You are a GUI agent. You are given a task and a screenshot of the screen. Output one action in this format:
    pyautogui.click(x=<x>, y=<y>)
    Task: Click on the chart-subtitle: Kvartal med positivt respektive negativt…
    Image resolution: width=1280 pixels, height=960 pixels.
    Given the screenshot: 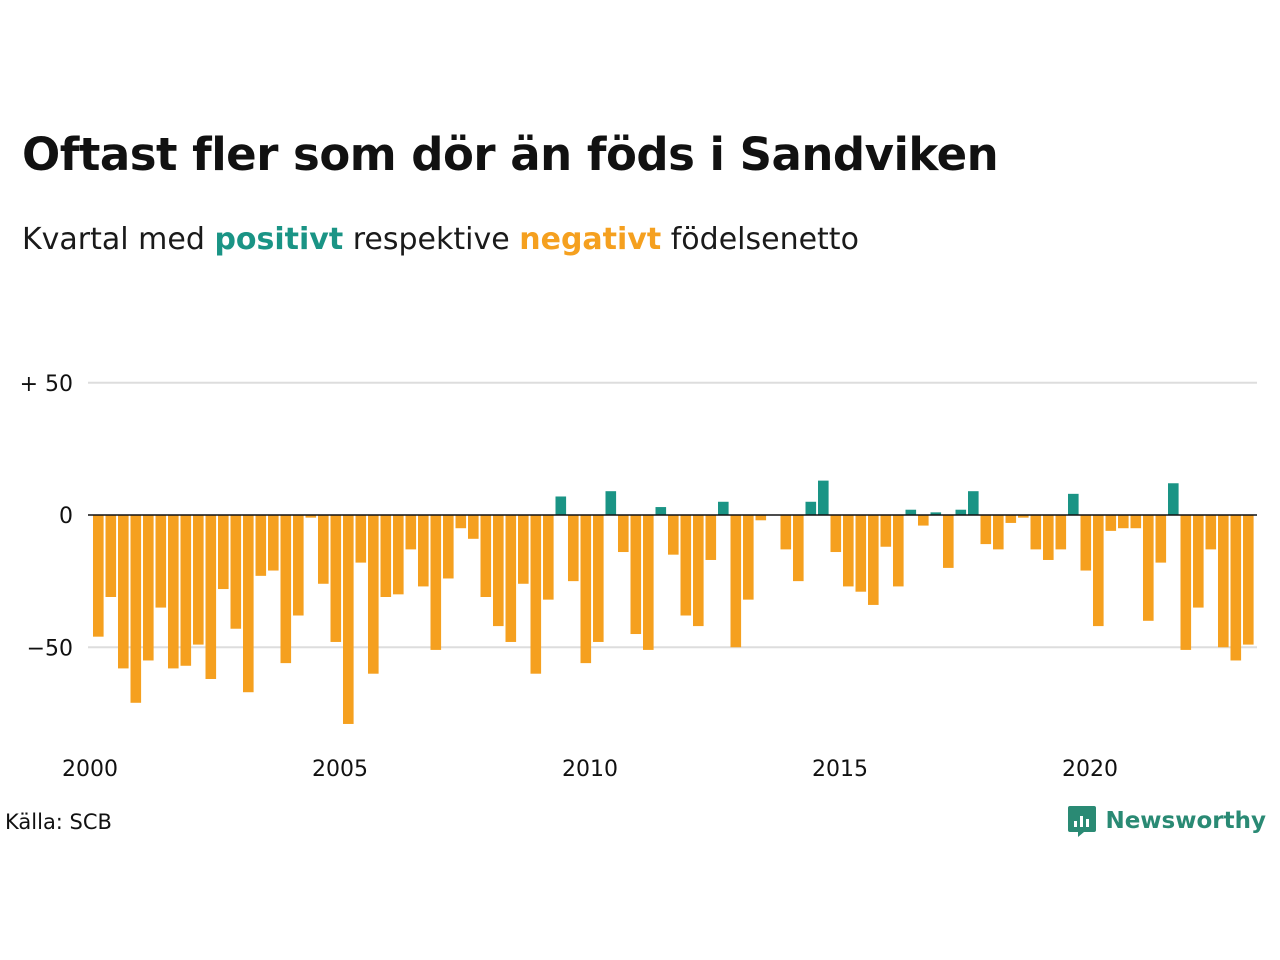 What is the action you would take?
    pyautogui.click(x=440, y=239)
    